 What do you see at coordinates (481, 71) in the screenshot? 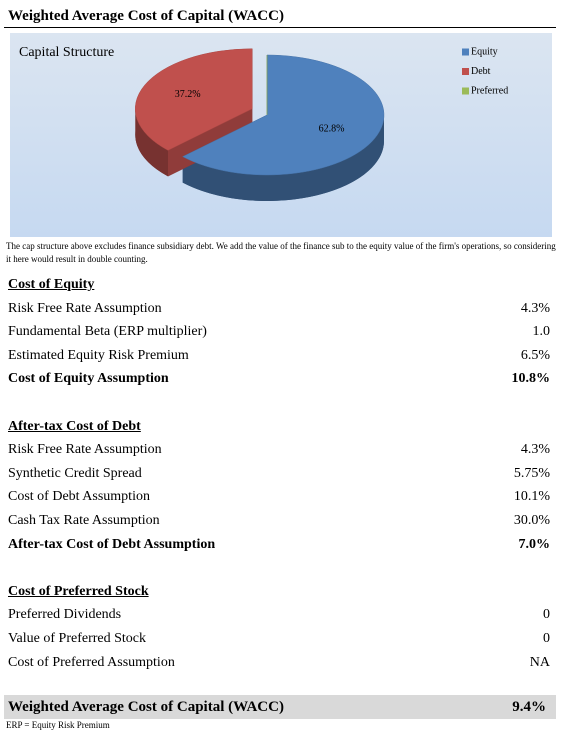
I see `legend-label: Debt` at bounding box center [481, 71].